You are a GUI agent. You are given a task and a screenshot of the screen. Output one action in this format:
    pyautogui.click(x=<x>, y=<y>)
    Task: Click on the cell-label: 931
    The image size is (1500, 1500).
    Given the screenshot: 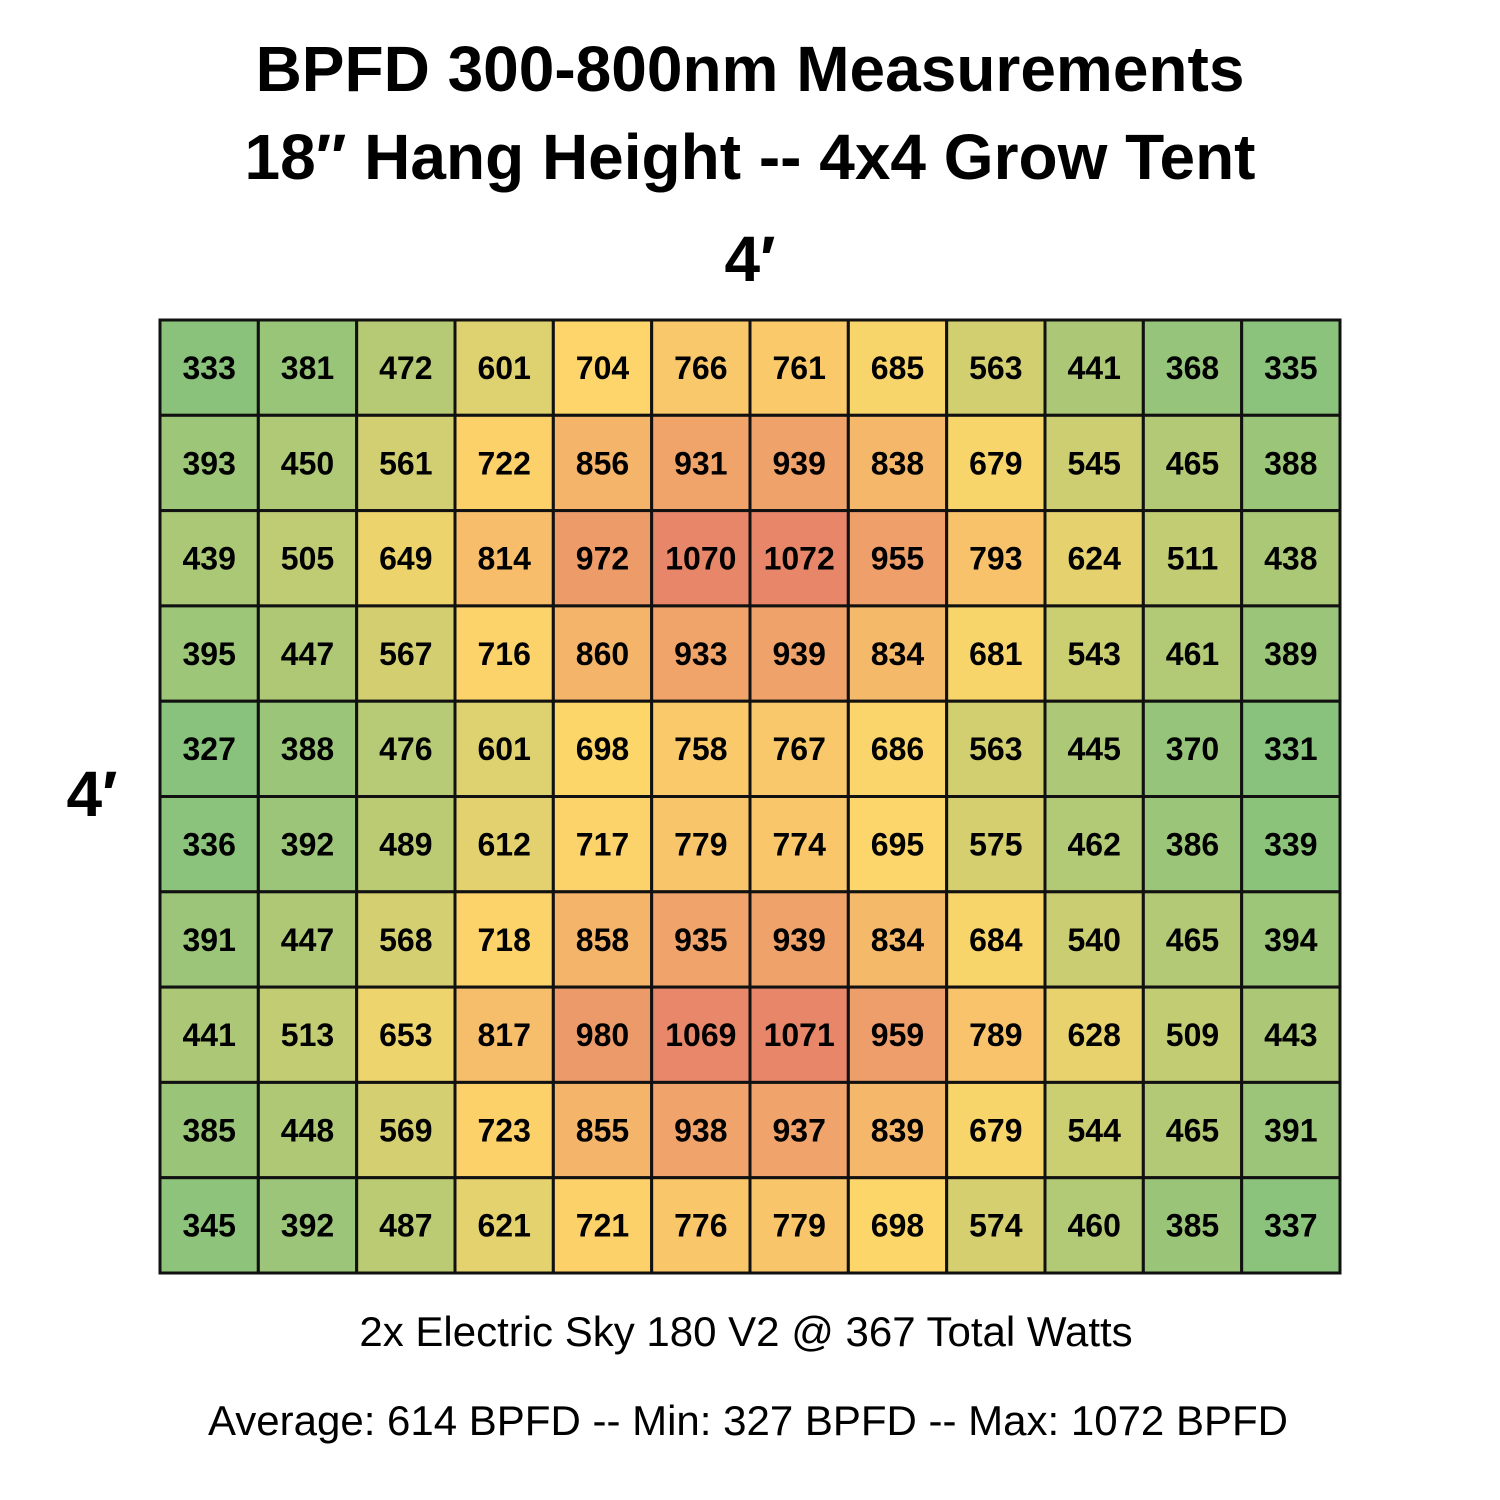 What is the action you would take?
    pyautogui.click(x=700, y=463)
    